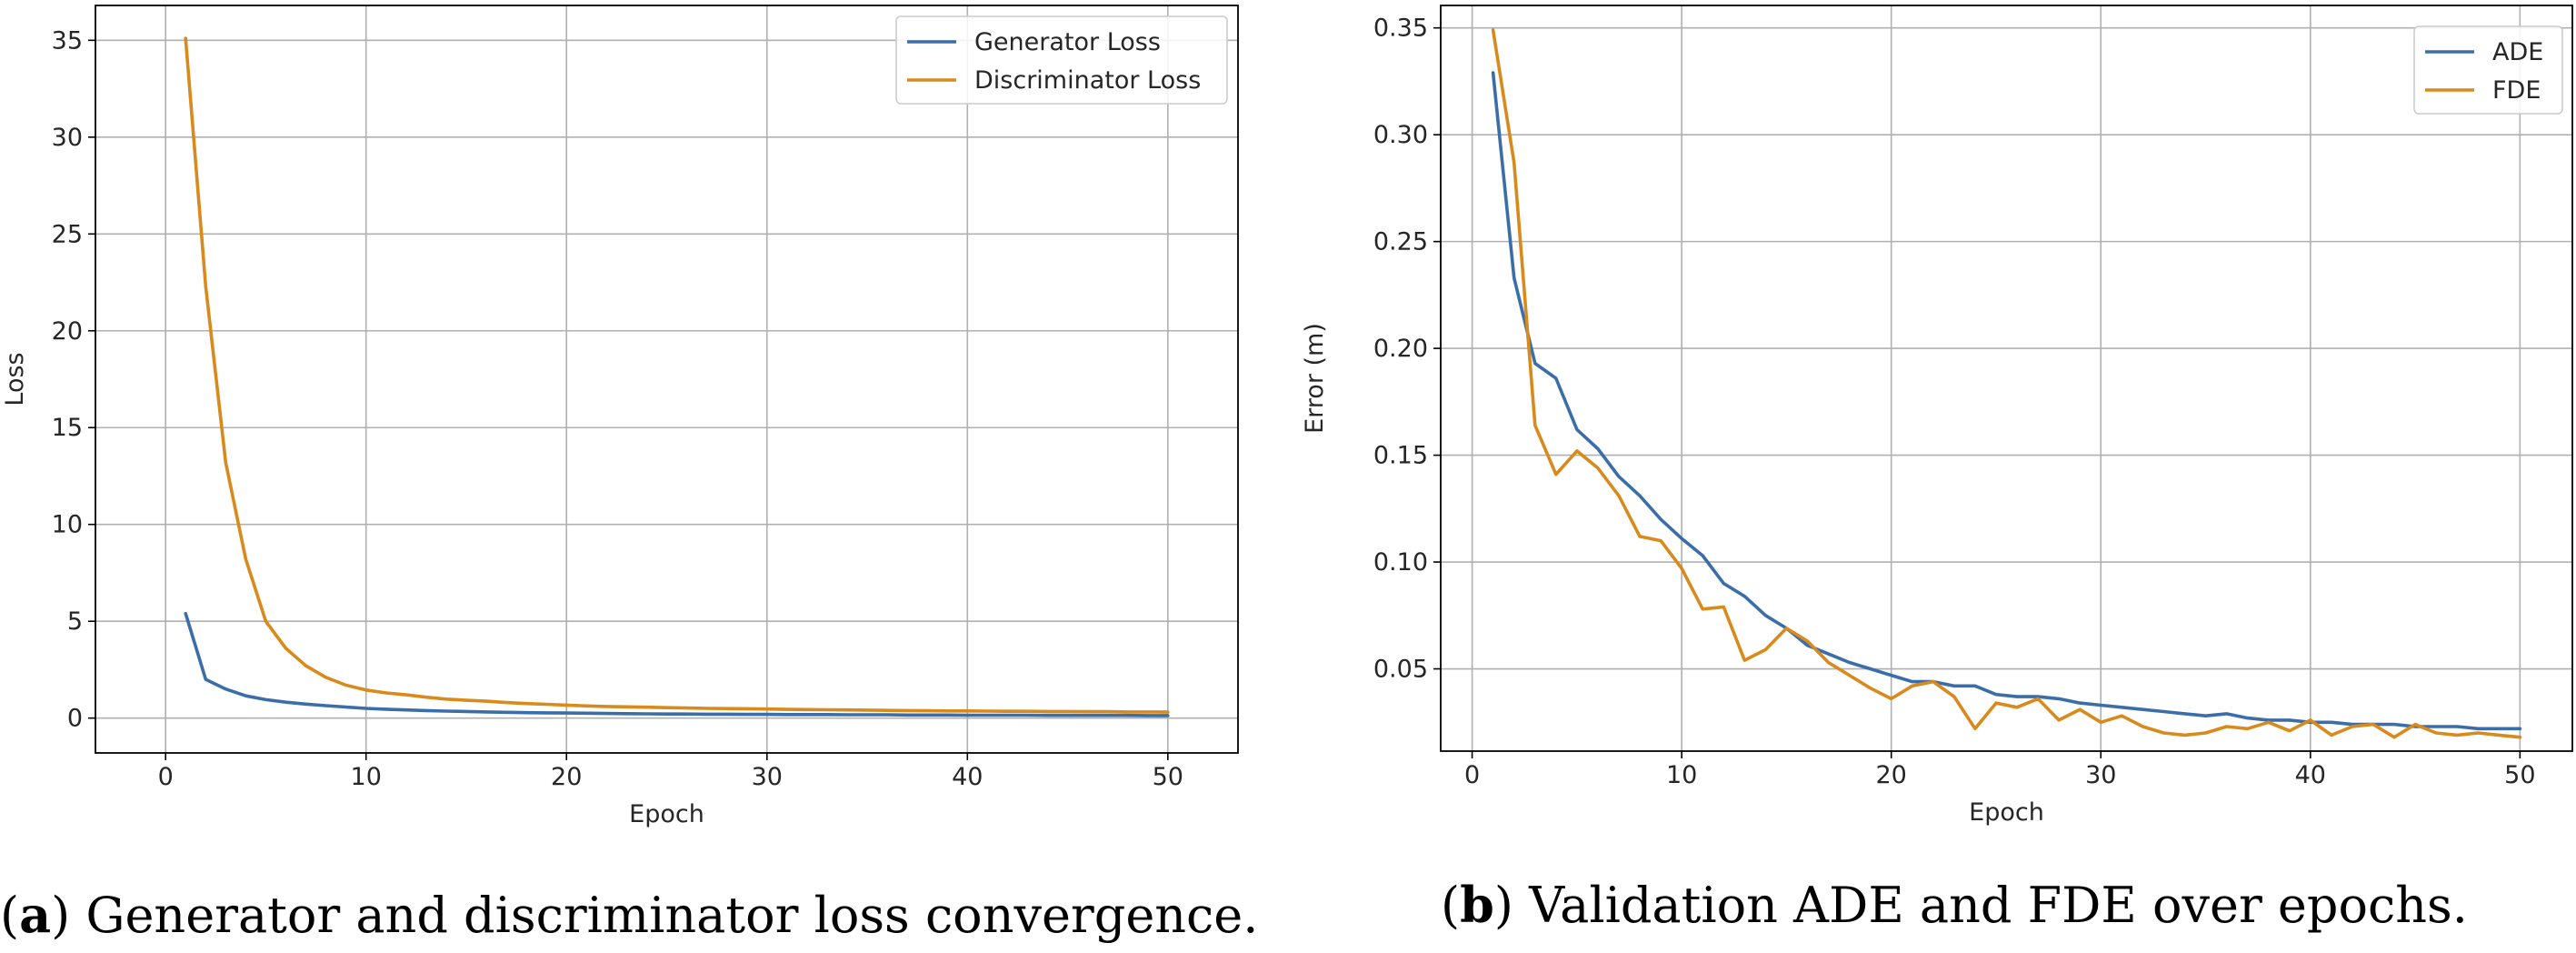 Image resolution: width=2576 pixels, height=953 pixels. What do you see at coordinates (1400, 135) in the screenshot?
I see `y-tick-label: 0.30` at bounding box center [1400, 135].